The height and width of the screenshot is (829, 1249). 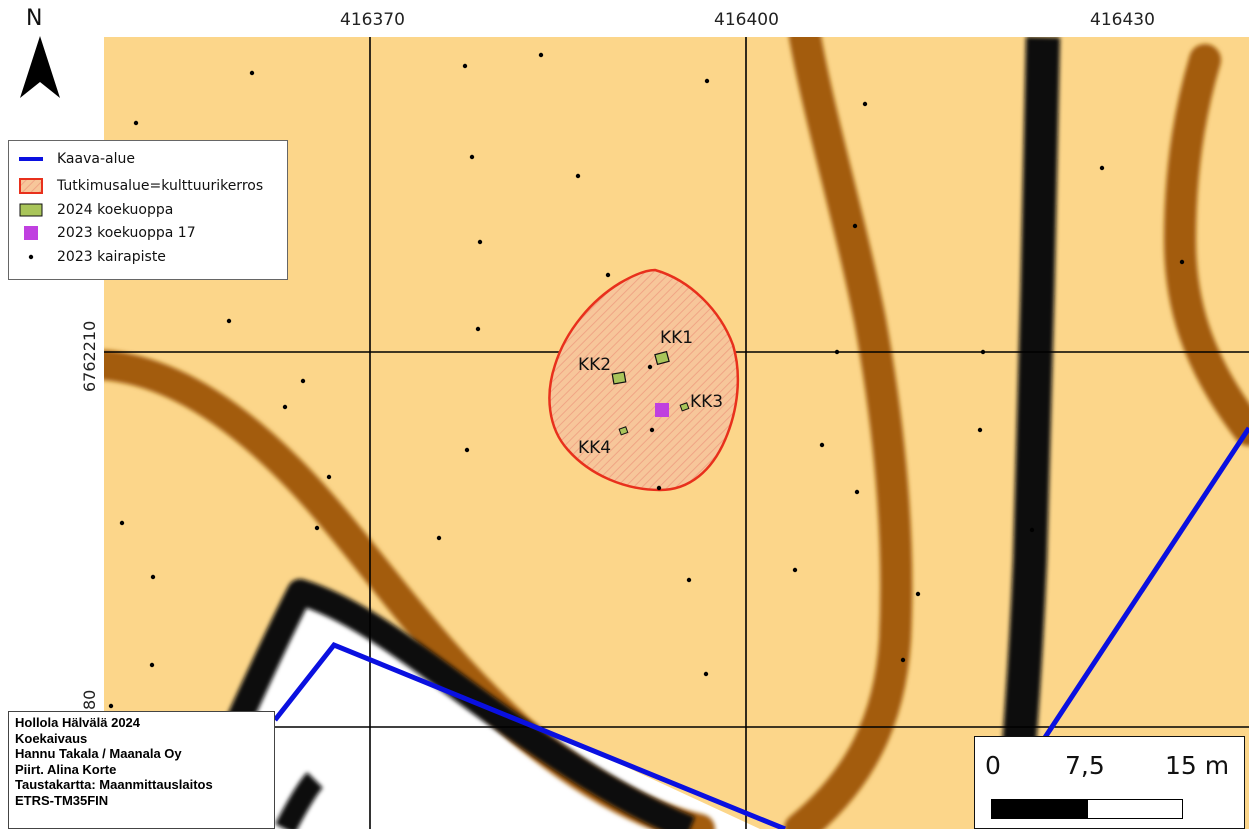 I want to click on test-pit-label-kk3: KK3, so click(x=706, y=402).